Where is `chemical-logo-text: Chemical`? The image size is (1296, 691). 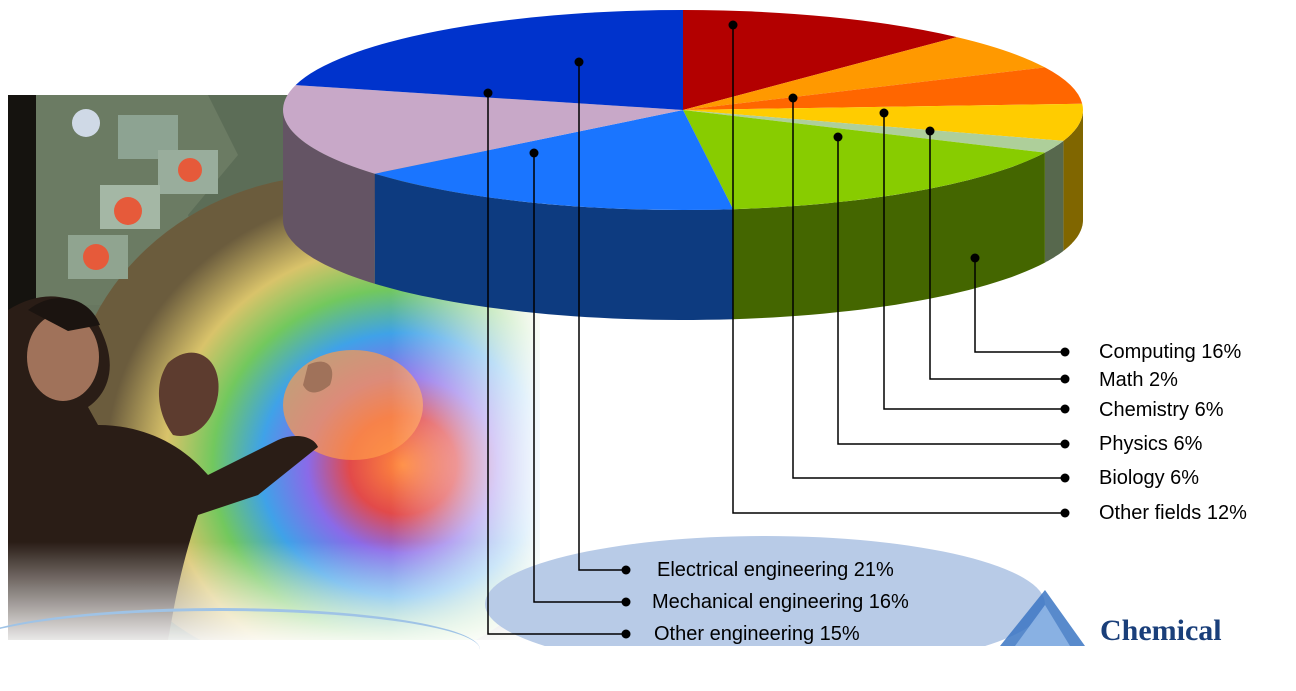 chemical-logo-text: Chemical is located at coordinates (1161, 630).